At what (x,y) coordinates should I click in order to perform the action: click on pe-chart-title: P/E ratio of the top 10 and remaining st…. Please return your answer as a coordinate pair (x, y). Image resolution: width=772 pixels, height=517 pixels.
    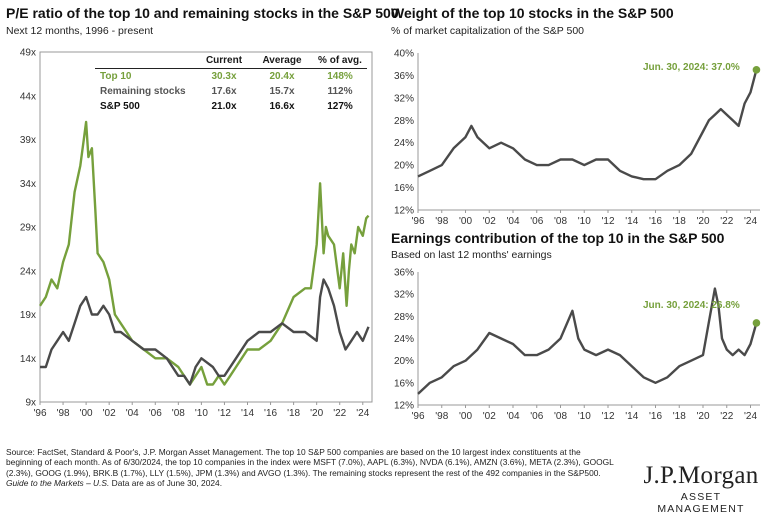
    Looking at the image, I should click on (202, 13).